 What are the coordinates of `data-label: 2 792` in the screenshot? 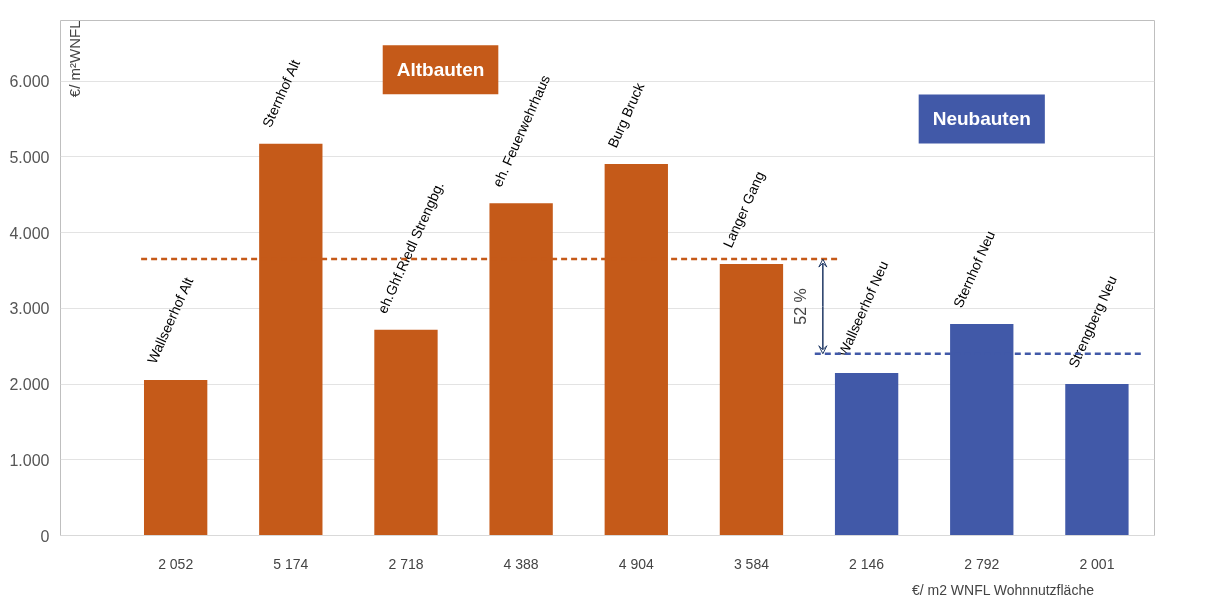 It's located at (982, 563).